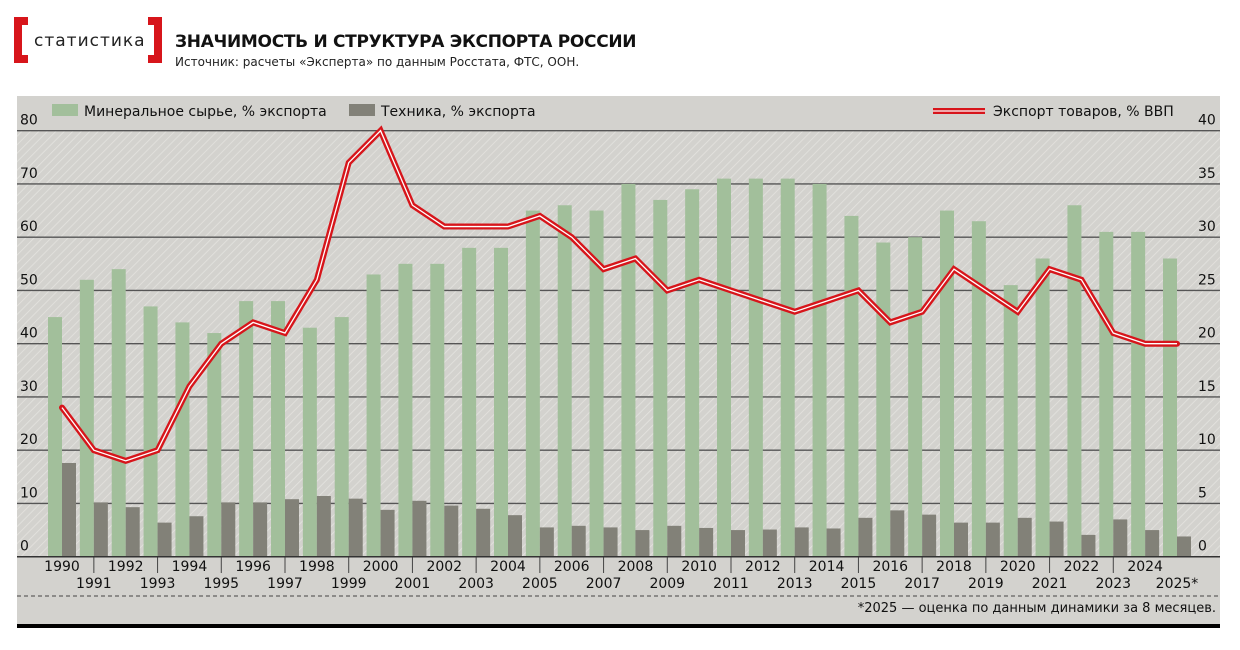 The width and height of the screenshot is (1240, 650). What do you see at coordinates (1207, 334) in the screenshot?
I see `right-axis-tick-label: 20` at bounding box center [1207, 334].